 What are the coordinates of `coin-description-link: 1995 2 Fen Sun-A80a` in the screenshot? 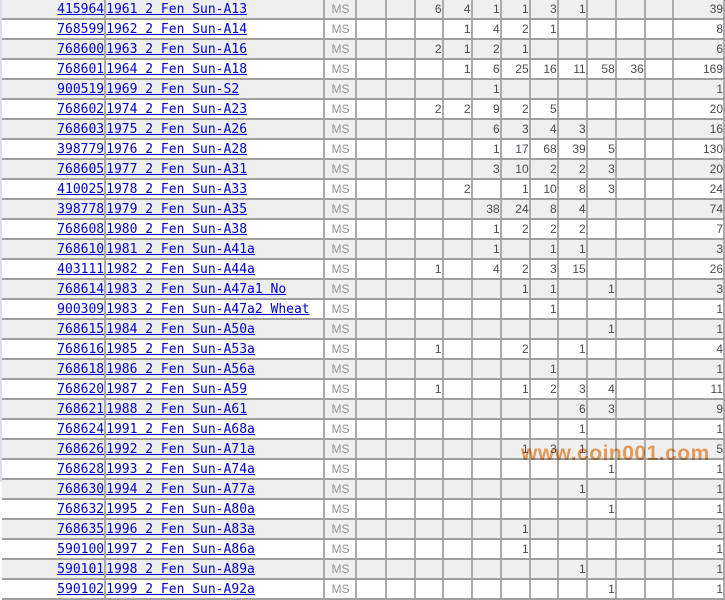 It's located at (180, 509).